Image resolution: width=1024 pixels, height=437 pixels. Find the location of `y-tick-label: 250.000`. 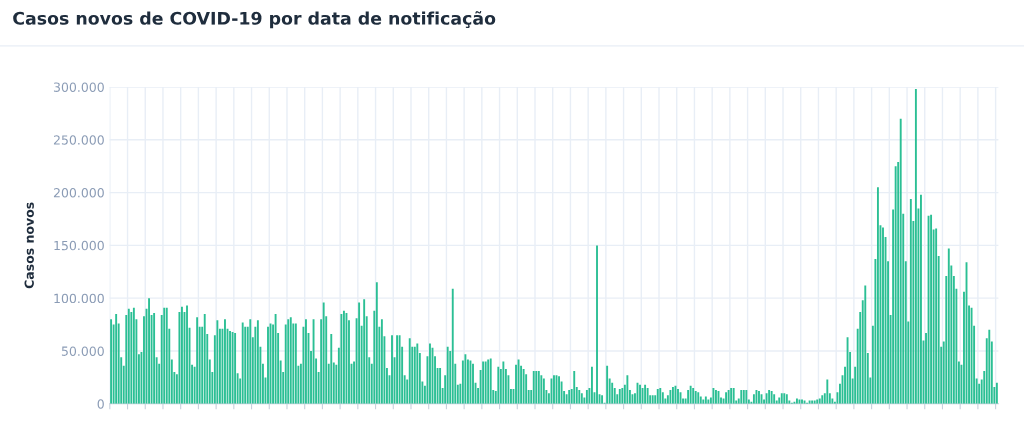

y-tick-label: 250.000 is located at coordinates (78, 140).